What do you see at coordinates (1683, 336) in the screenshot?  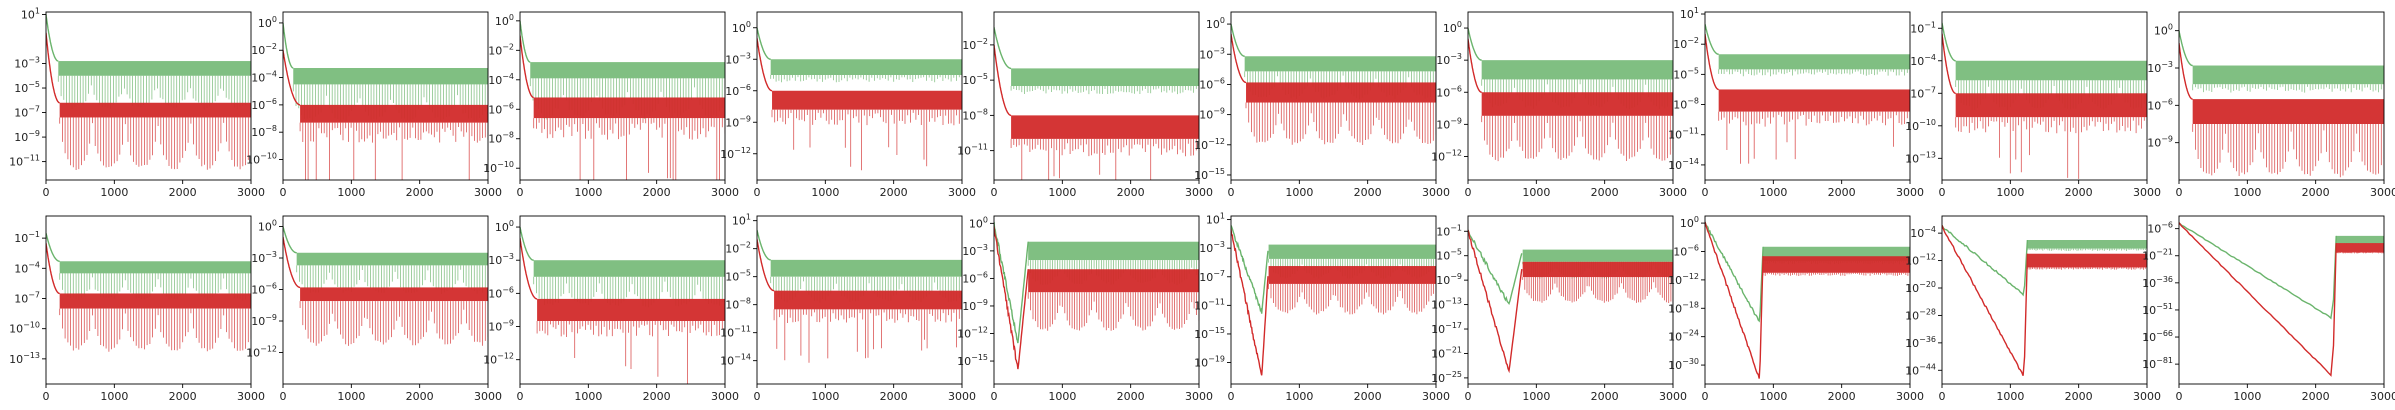 I see `y-tick-label: 10⁻²⁴` at bounding box center [1683, 336].